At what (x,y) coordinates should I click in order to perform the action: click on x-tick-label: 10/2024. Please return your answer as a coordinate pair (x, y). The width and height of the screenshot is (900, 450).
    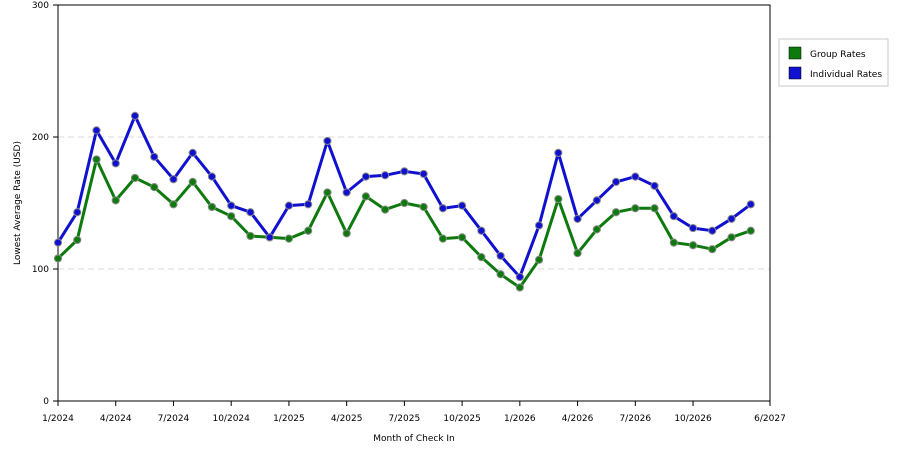
    Looking at the image, I should click on (231, 419).